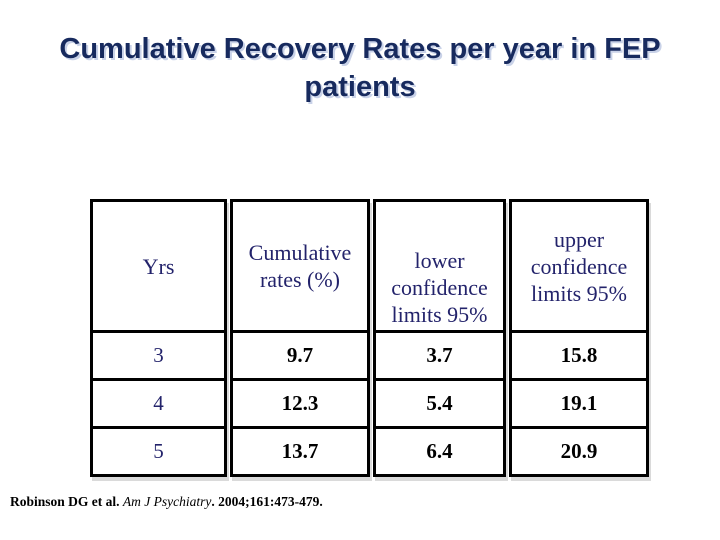  I want to click on cell-upper-confidence-limit: 19.1, so click(579, 402).